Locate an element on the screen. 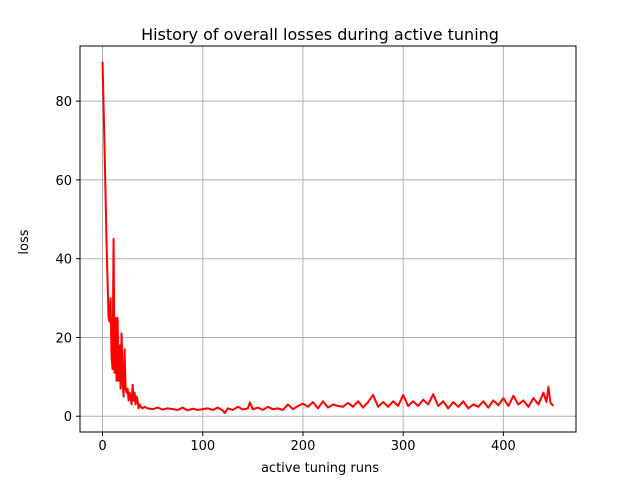 Image resolution: width=640 pixels, height=480 pixels. y-tick-label: 60 is located at coordinates (63, 181).